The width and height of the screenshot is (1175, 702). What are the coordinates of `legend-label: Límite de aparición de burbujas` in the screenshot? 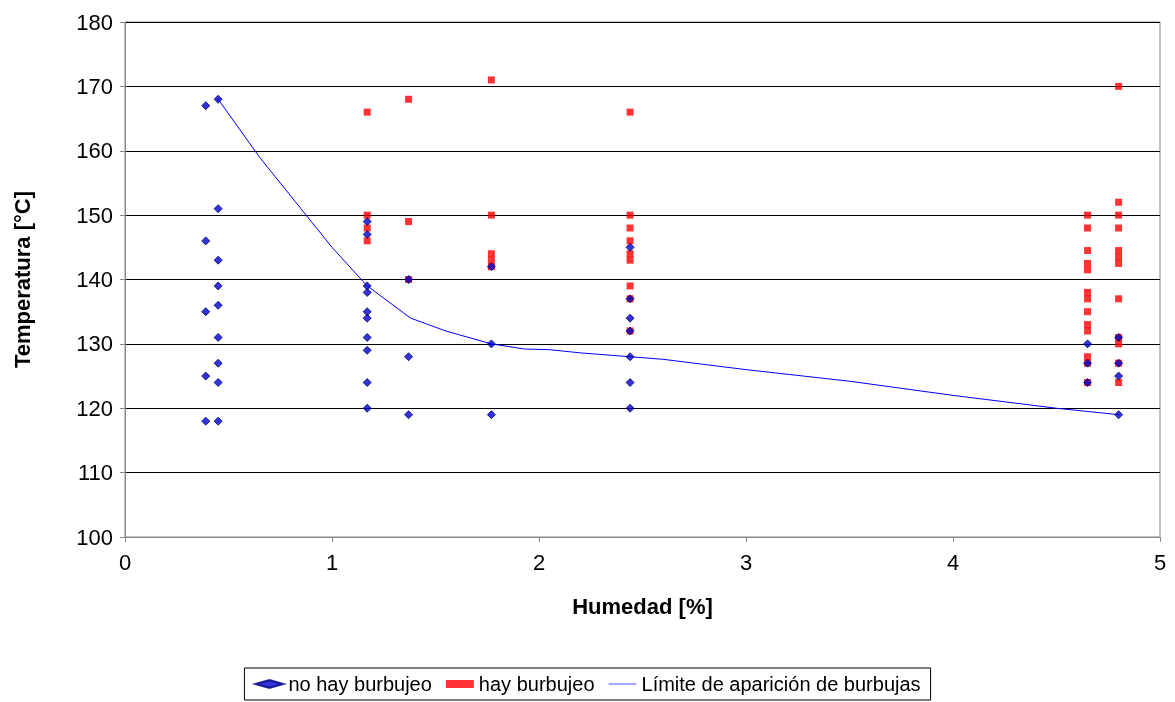 It's located at (781, 684).